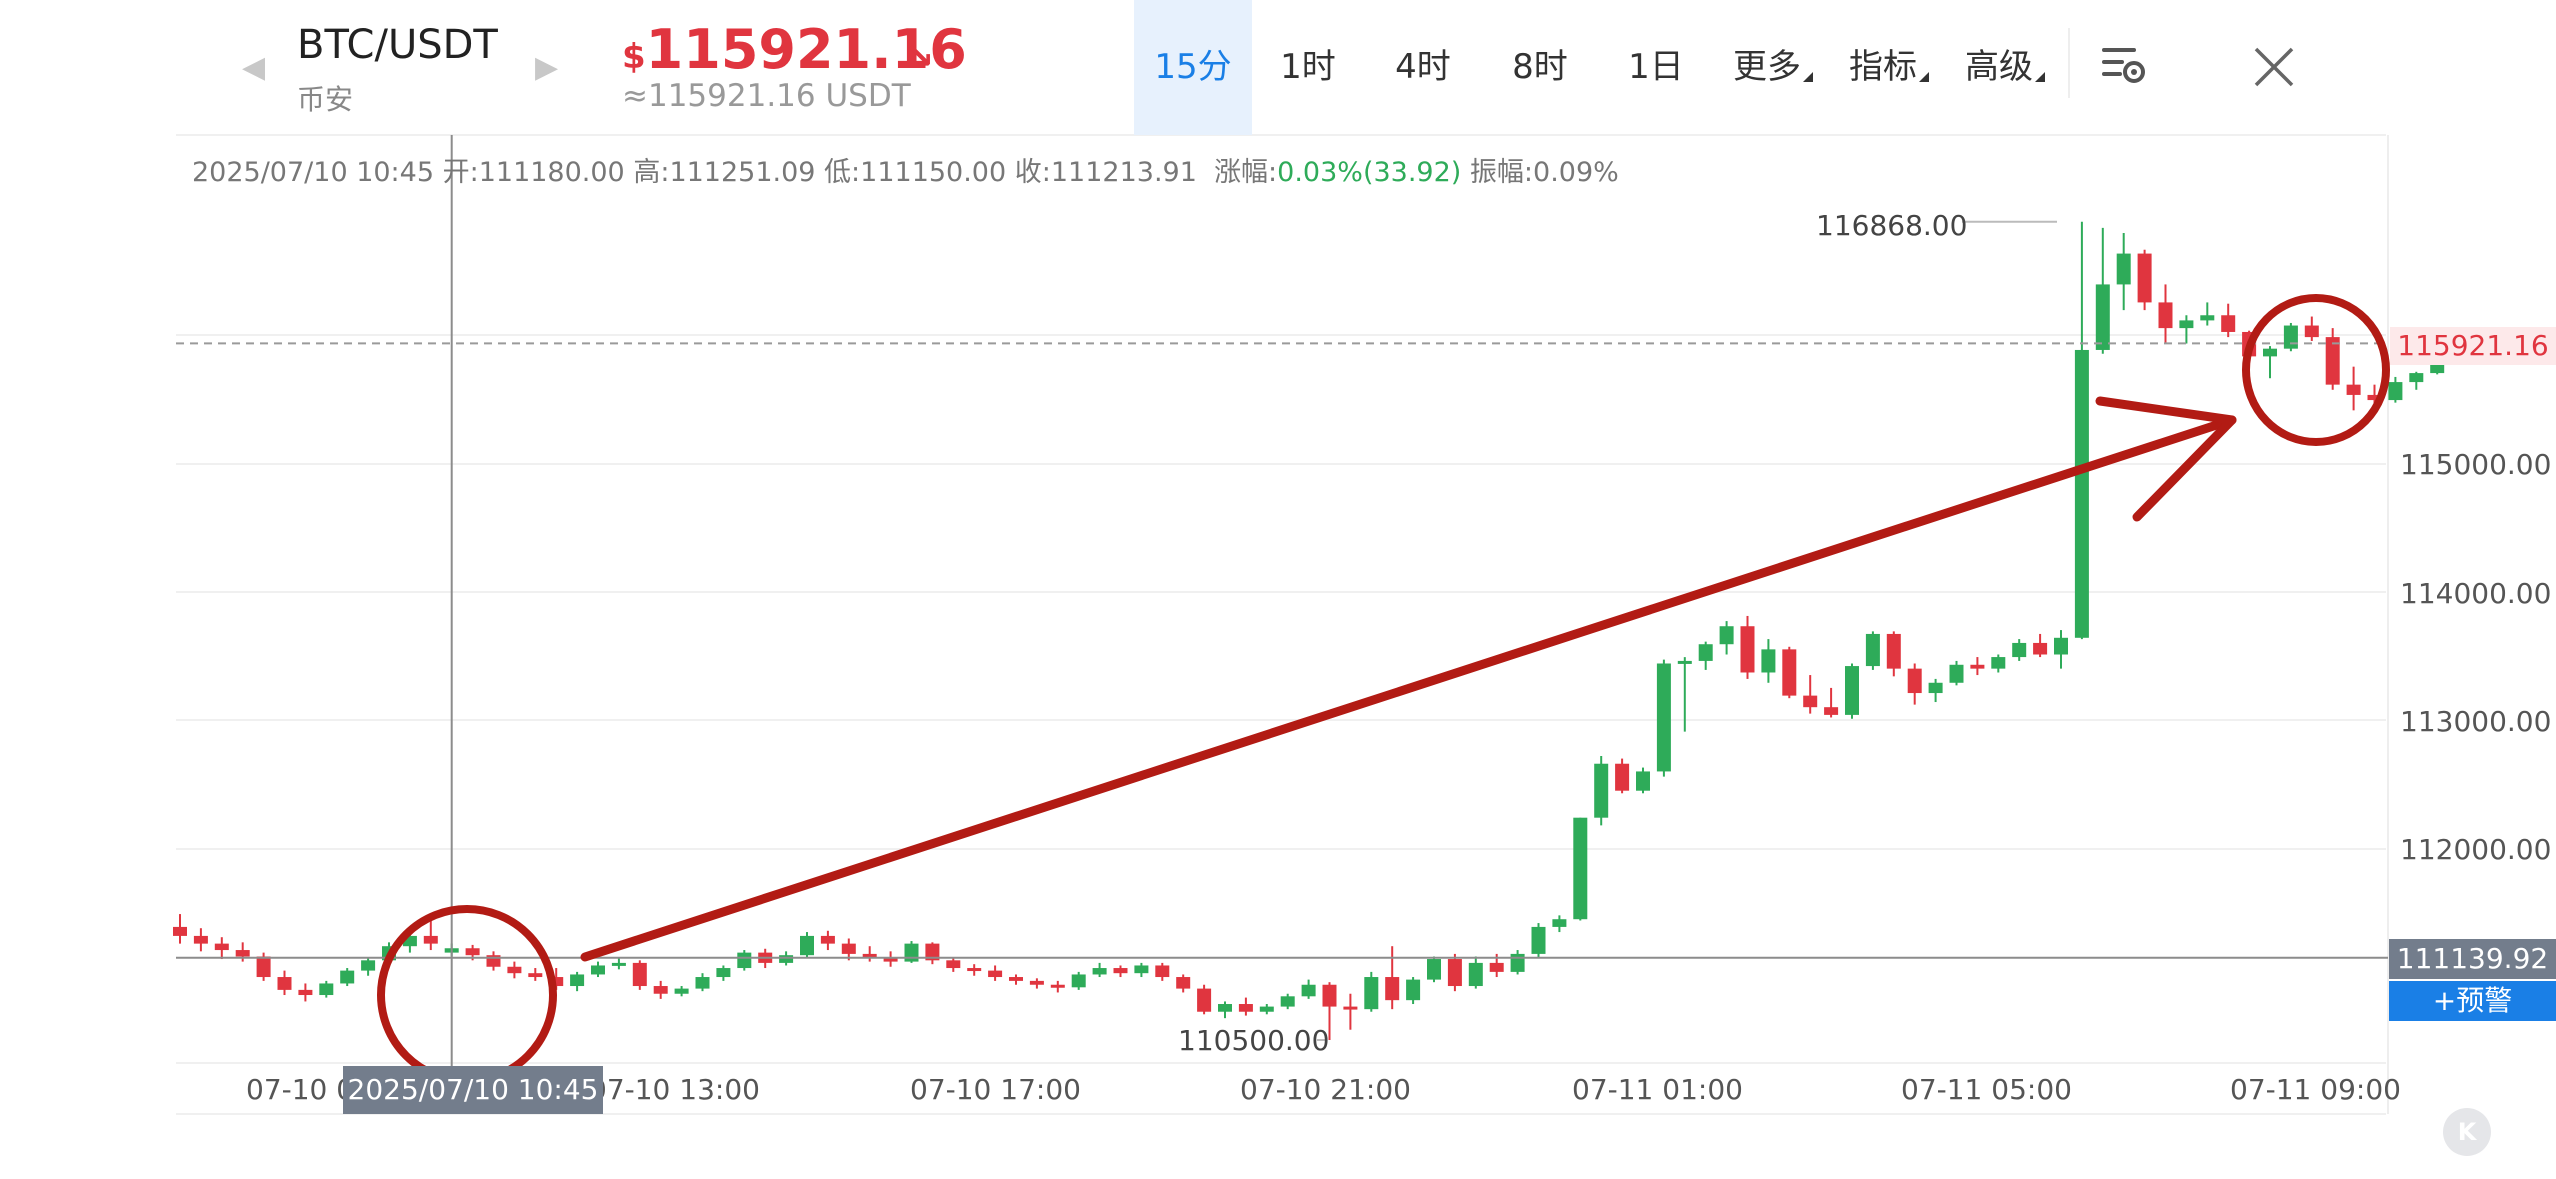 The width and height of the screenshot is (2556, 1179). I want to click on current-price-tag: 115921.16, so click(2473, 346).